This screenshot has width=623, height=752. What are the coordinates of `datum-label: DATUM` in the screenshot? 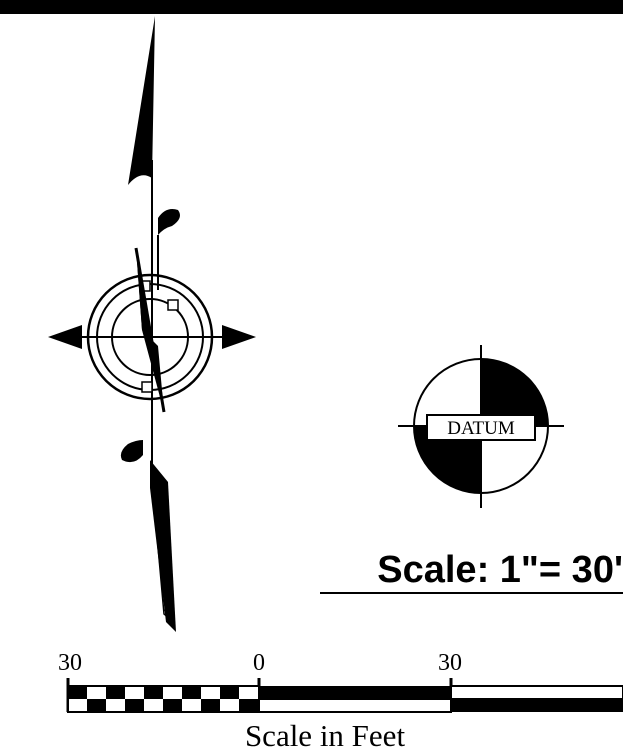 It's located at (481, 428).